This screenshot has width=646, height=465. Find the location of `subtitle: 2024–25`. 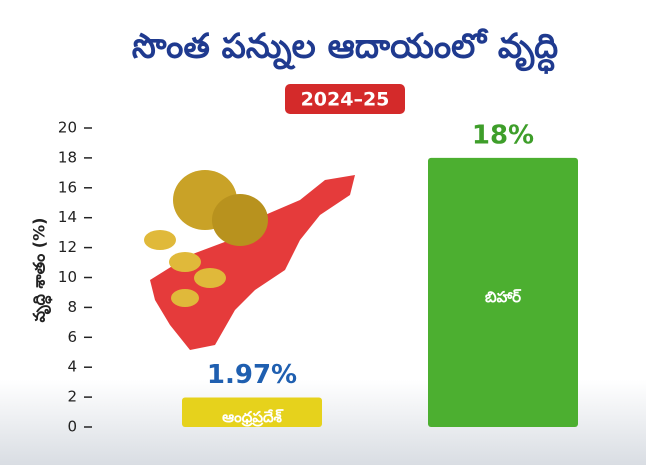

subtitle: 2024–25 is located at coordinates (345, 100).